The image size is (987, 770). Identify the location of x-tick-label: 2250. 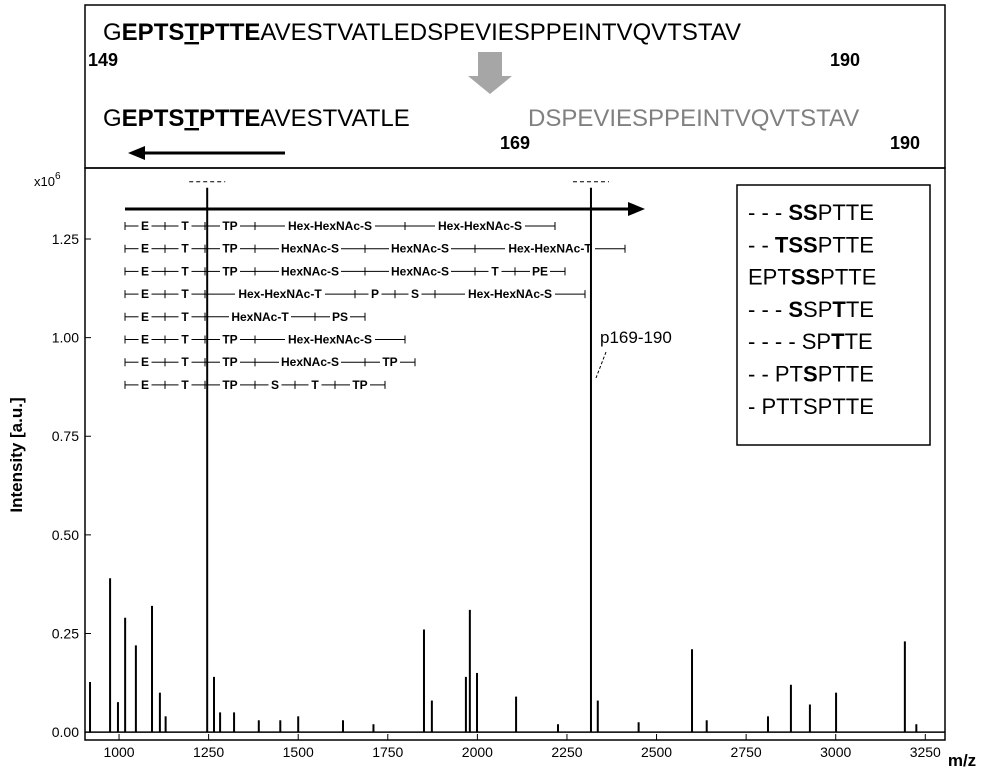
(566, 752).